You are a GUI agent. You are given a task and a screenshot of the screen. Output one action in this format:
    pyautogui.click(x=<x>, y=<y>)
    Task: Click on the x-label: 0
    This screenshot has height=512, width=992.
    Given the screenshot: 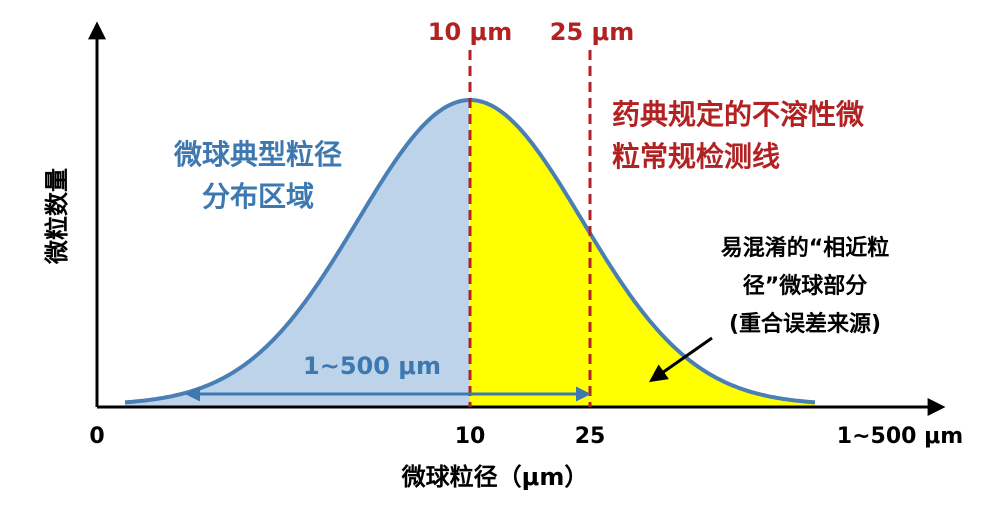 What is the action you would take?
    pyautogui.click(x=96, y=436)
    